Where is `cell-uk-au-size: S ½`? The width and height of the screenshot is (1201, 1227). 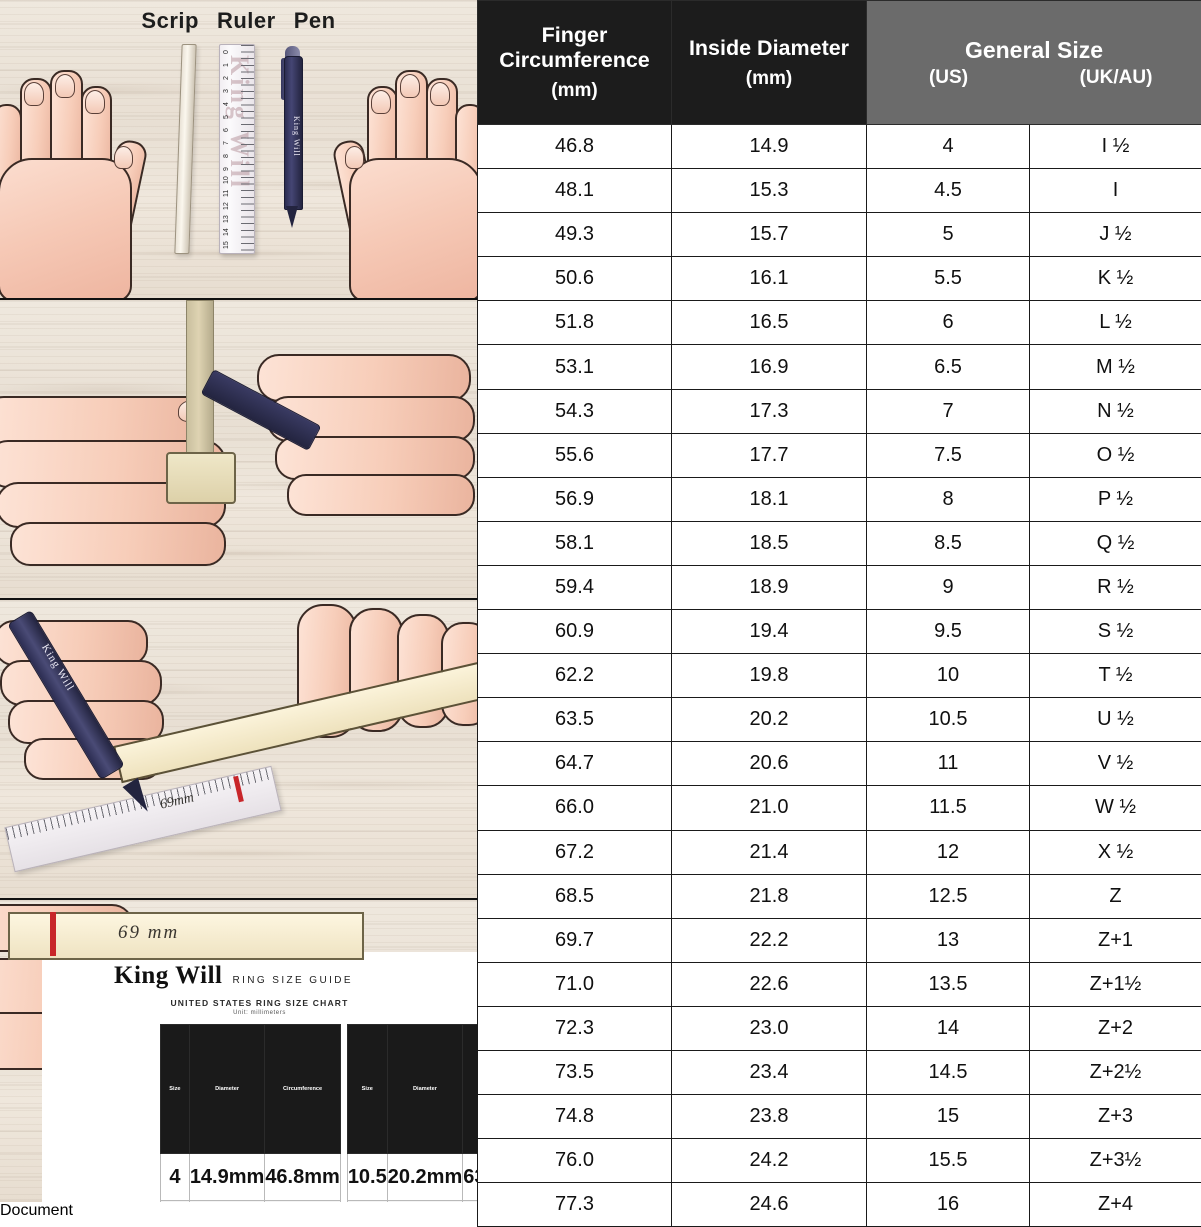 cell-uk-au-size: S ½ is located at coordinates (1115, 632).